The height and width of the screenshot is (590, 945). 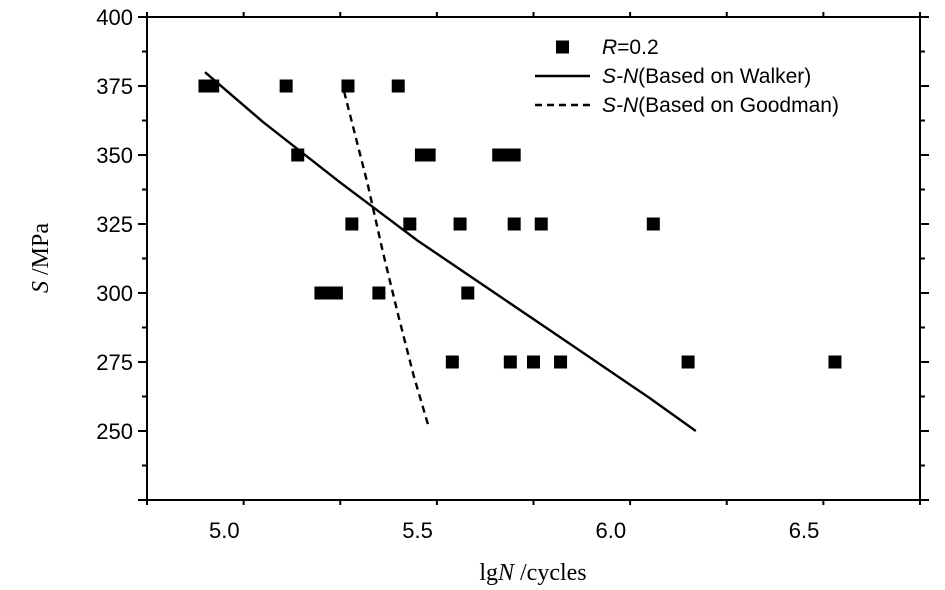 I want to click on legend-label: S-N(Based on Goodman), so click(x=720, y=105).